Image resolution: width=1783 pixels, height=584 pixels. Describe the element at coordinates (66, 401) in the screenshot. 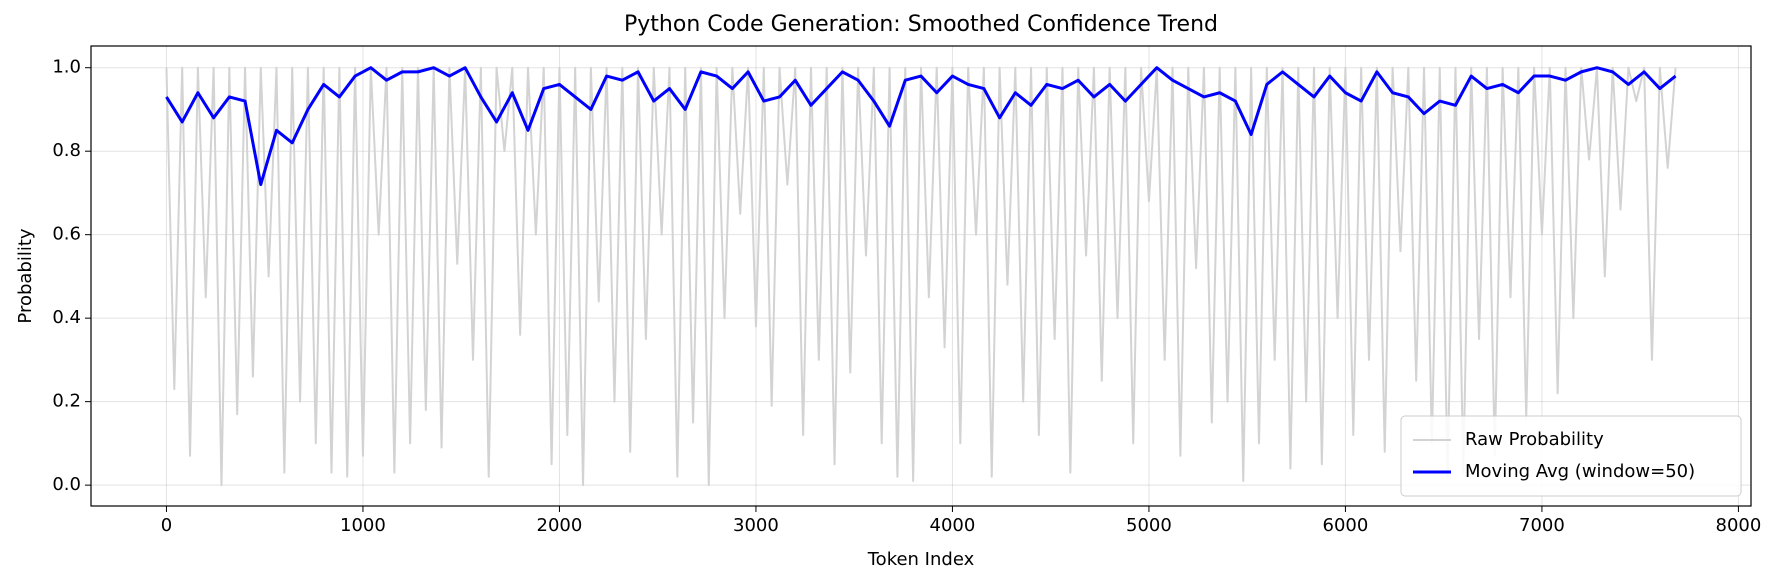

I see `y-tick-label: 0.2` at that location.